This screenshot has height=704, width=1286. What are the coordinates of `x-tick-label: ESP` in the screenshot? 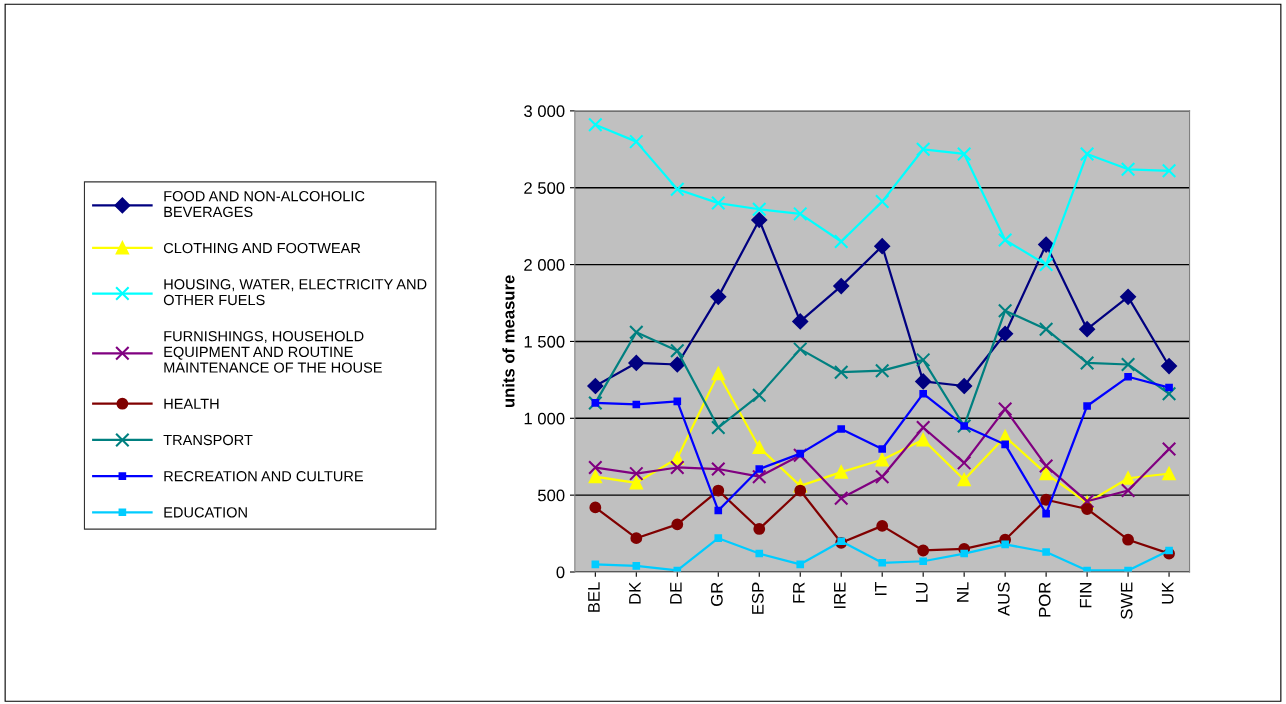 It's located at (757, 598).